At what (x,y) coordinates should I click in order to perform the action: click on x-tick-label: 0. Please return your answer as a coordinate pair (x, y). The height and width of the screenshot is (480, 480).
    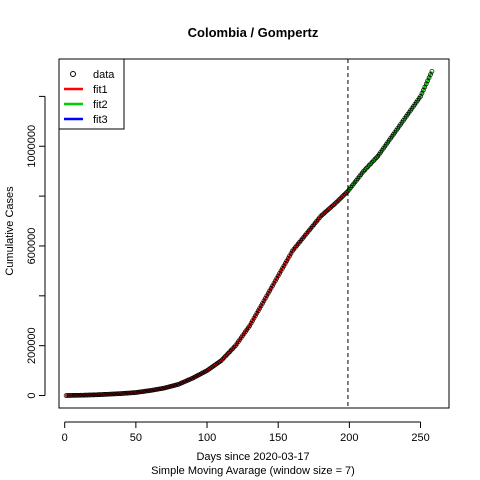
    Looking at the image, I should click on (65, 438).